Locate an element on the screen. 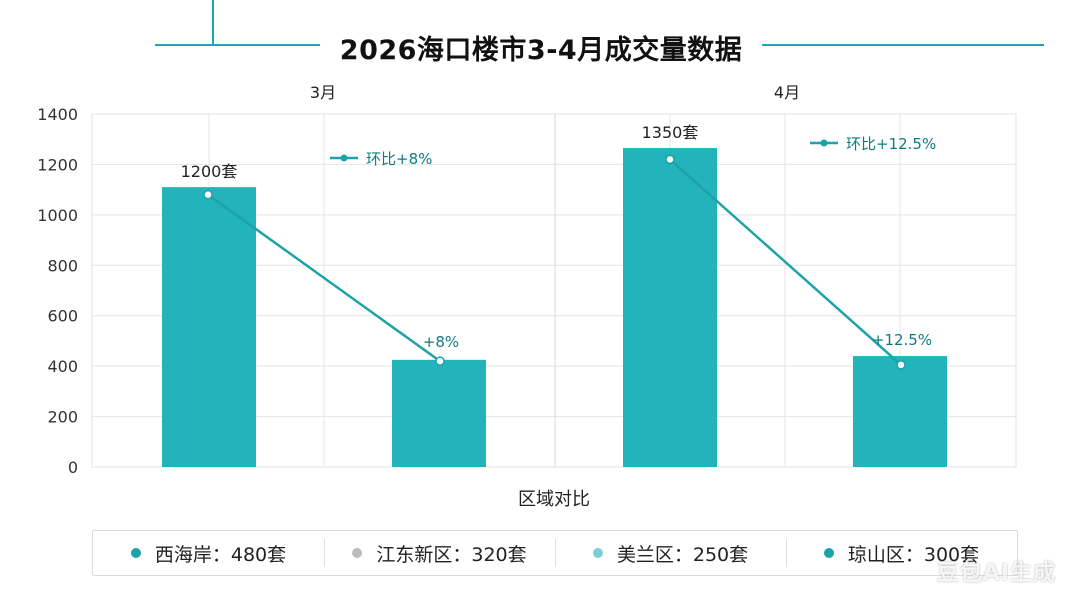 Image resolution: width=1080 pixels, height=607 pixels. y-tick-label: 0 is located at coordinates (73, 467).